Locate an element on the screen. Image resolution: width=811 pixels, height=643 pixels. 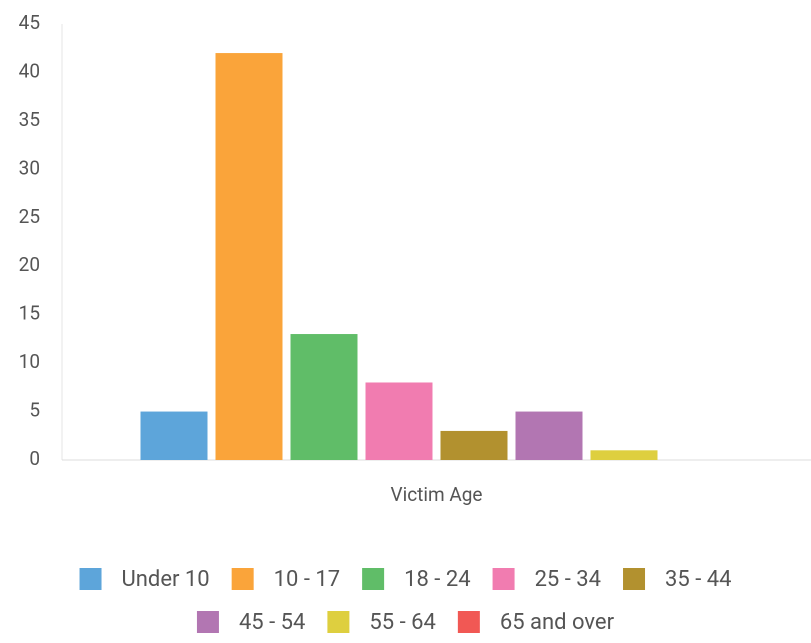
y-tick-label: 5 is located at coordinates (34, 410).